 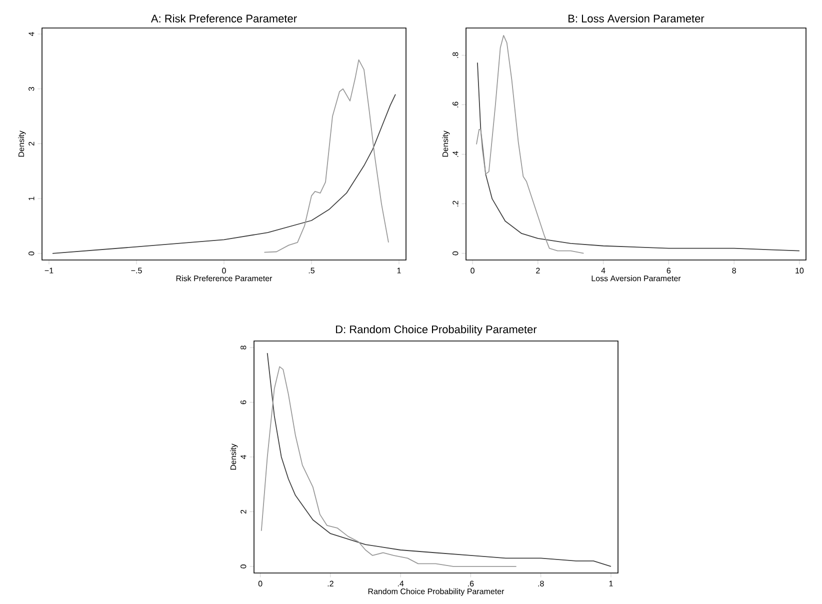 I want to click on chart-title: B: Loss Aversion Parameter, so click(x=636, y=18).